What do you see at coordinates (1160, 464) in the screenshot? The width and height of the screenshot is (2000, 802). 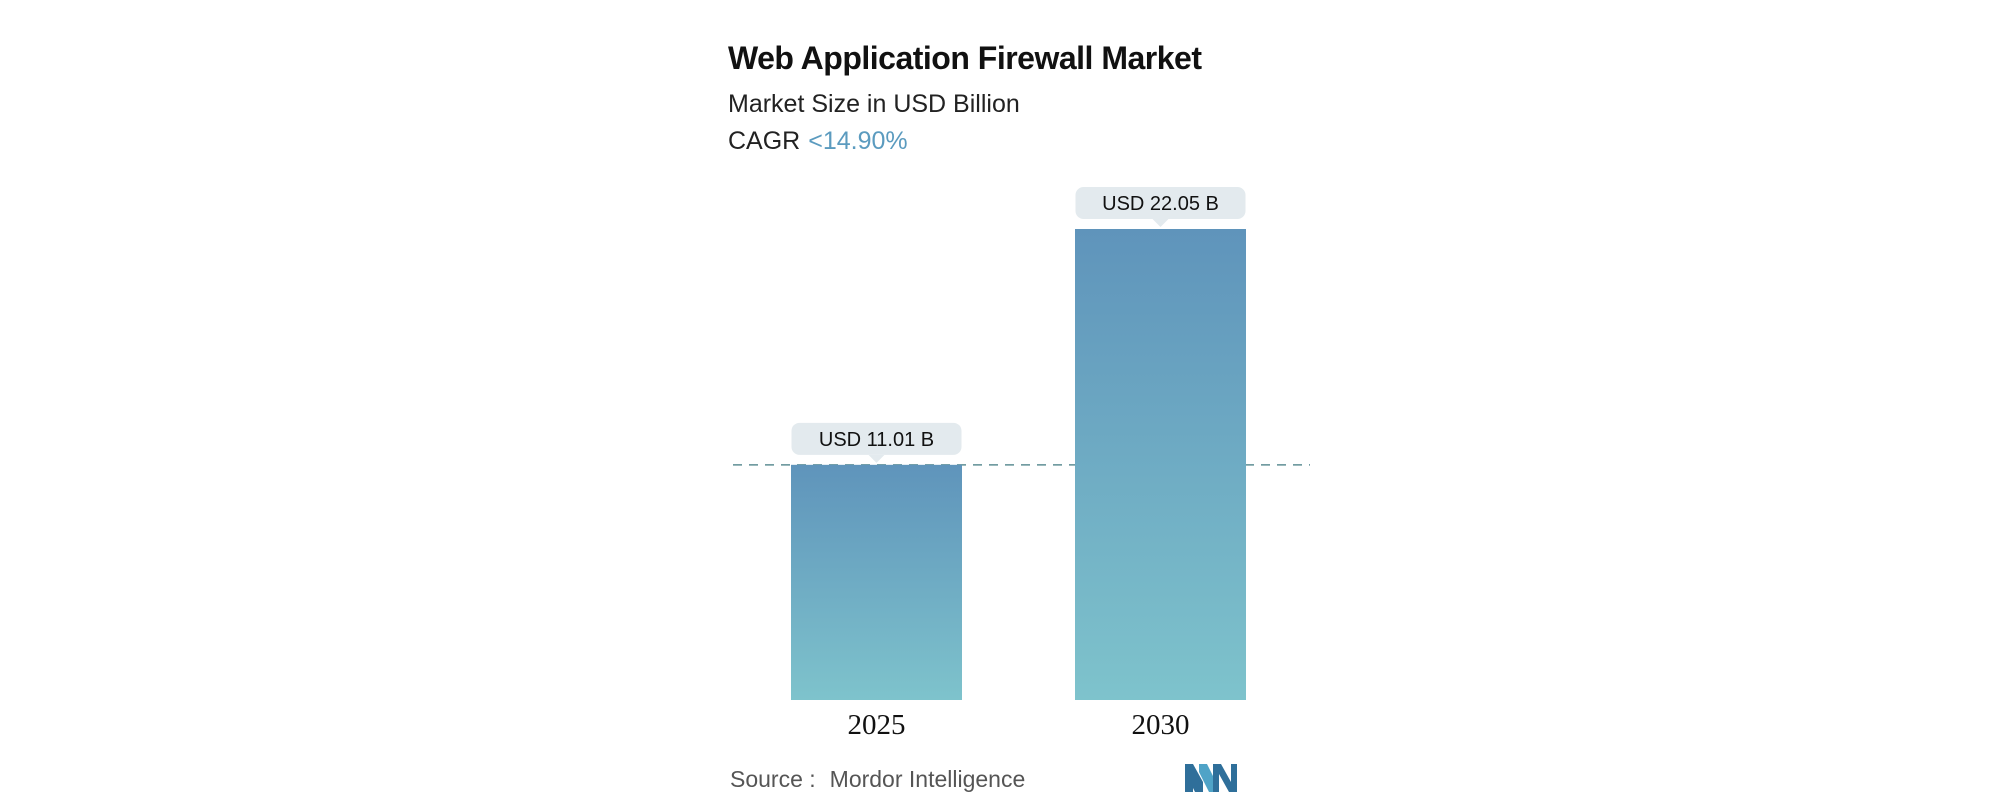 I see `bar-2030` at bounding box center [1160, 464].